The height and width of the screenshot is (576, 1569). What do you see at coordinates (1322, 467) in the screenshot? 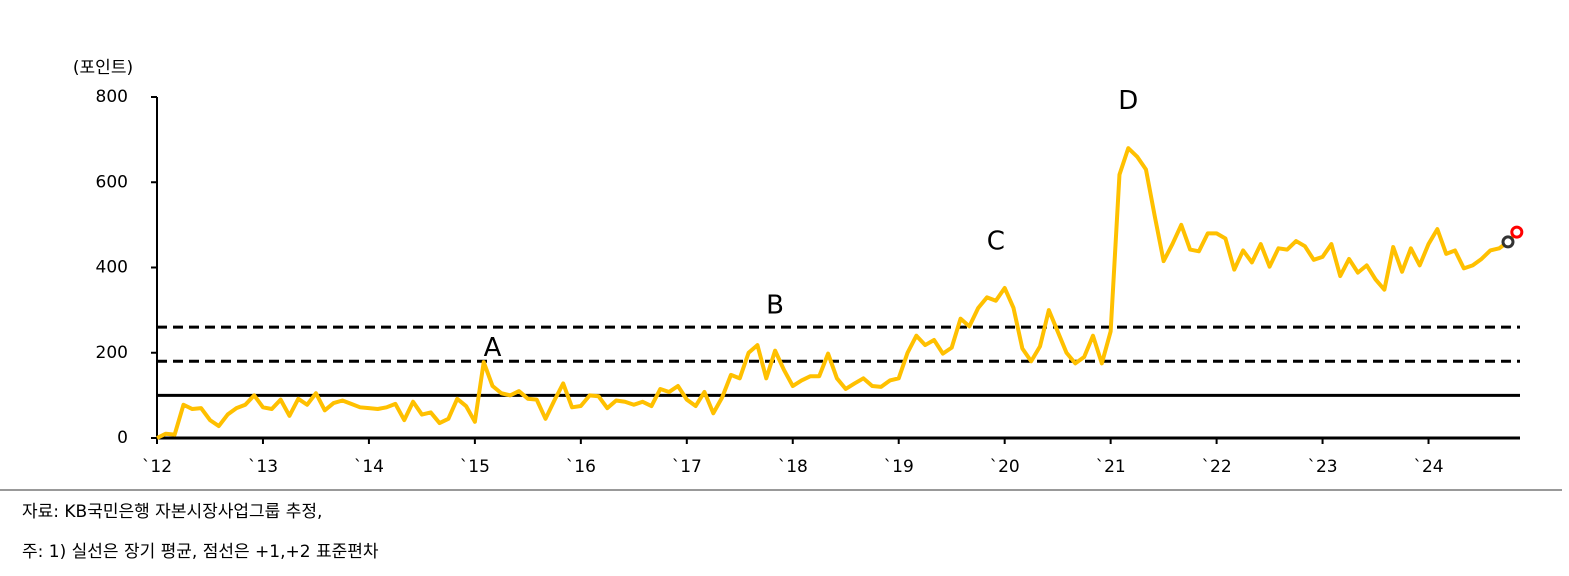
I see `x-tick-label: `23` at bounding box center [1322, 467].